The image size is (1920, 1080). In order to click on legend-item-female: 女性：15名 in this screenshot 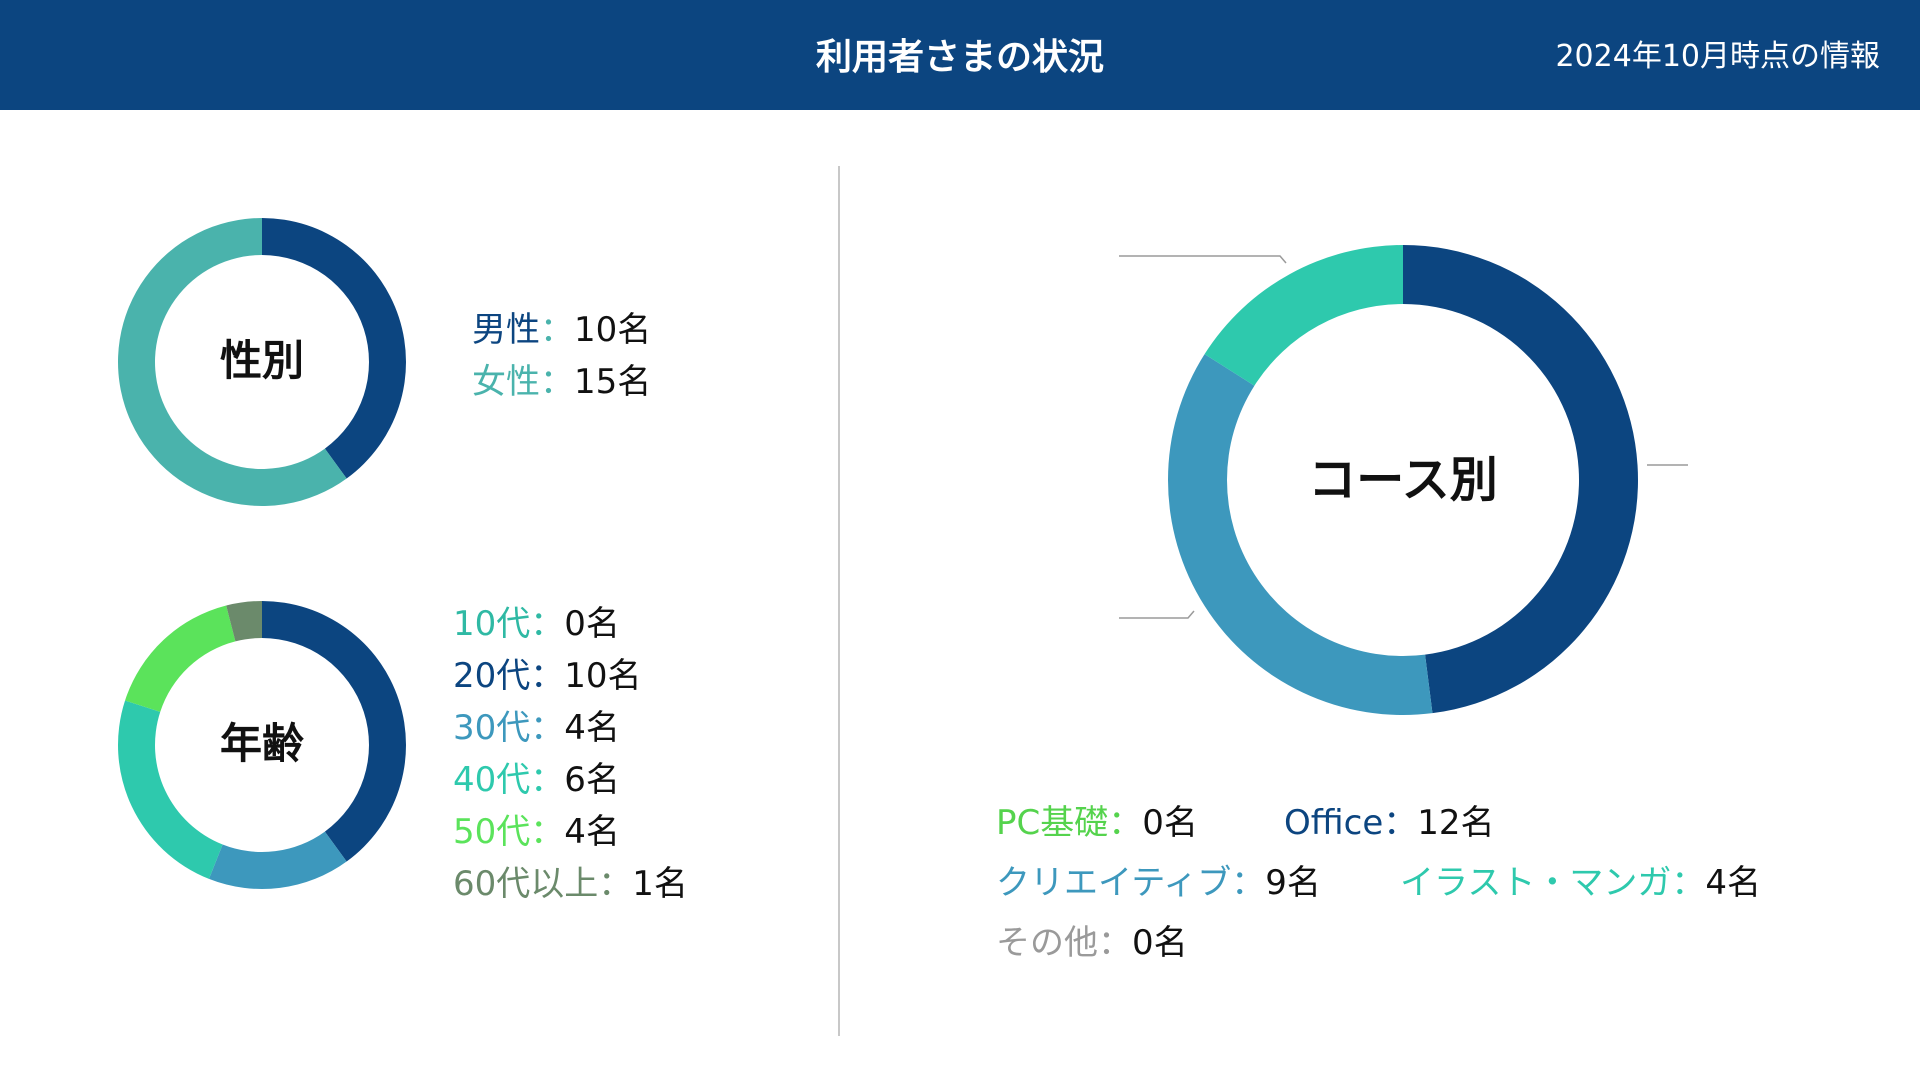, I will do `click(561, 382)`.